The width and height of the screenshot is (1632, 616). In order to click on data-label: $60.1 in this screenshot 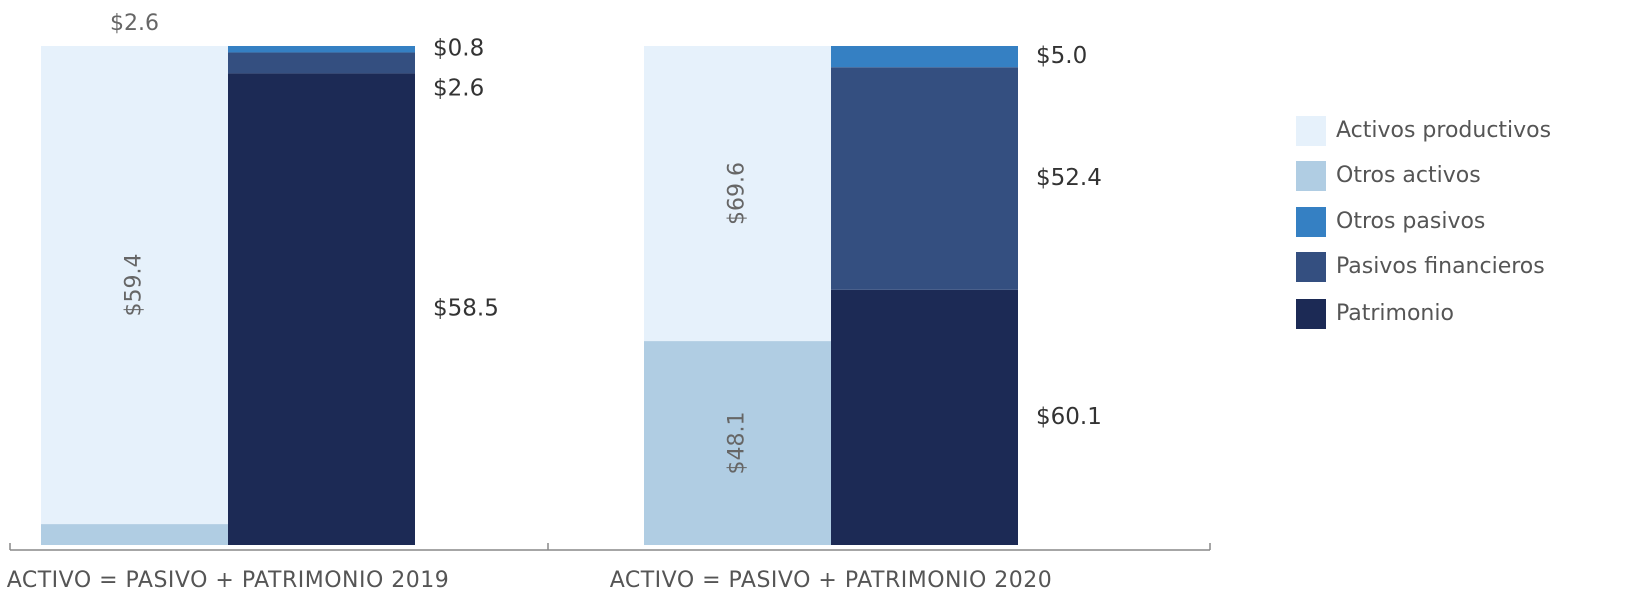, I will do `click(1069, 417)`.